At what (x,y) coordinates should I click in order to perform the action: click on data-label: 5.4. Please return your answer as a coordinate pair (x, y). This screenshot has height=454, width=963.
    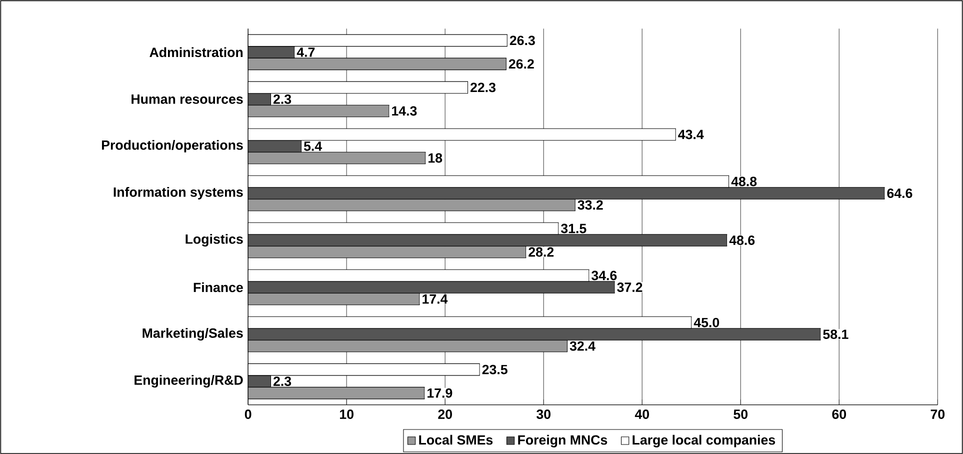
    Looking at the image, I should click on (313, 146).